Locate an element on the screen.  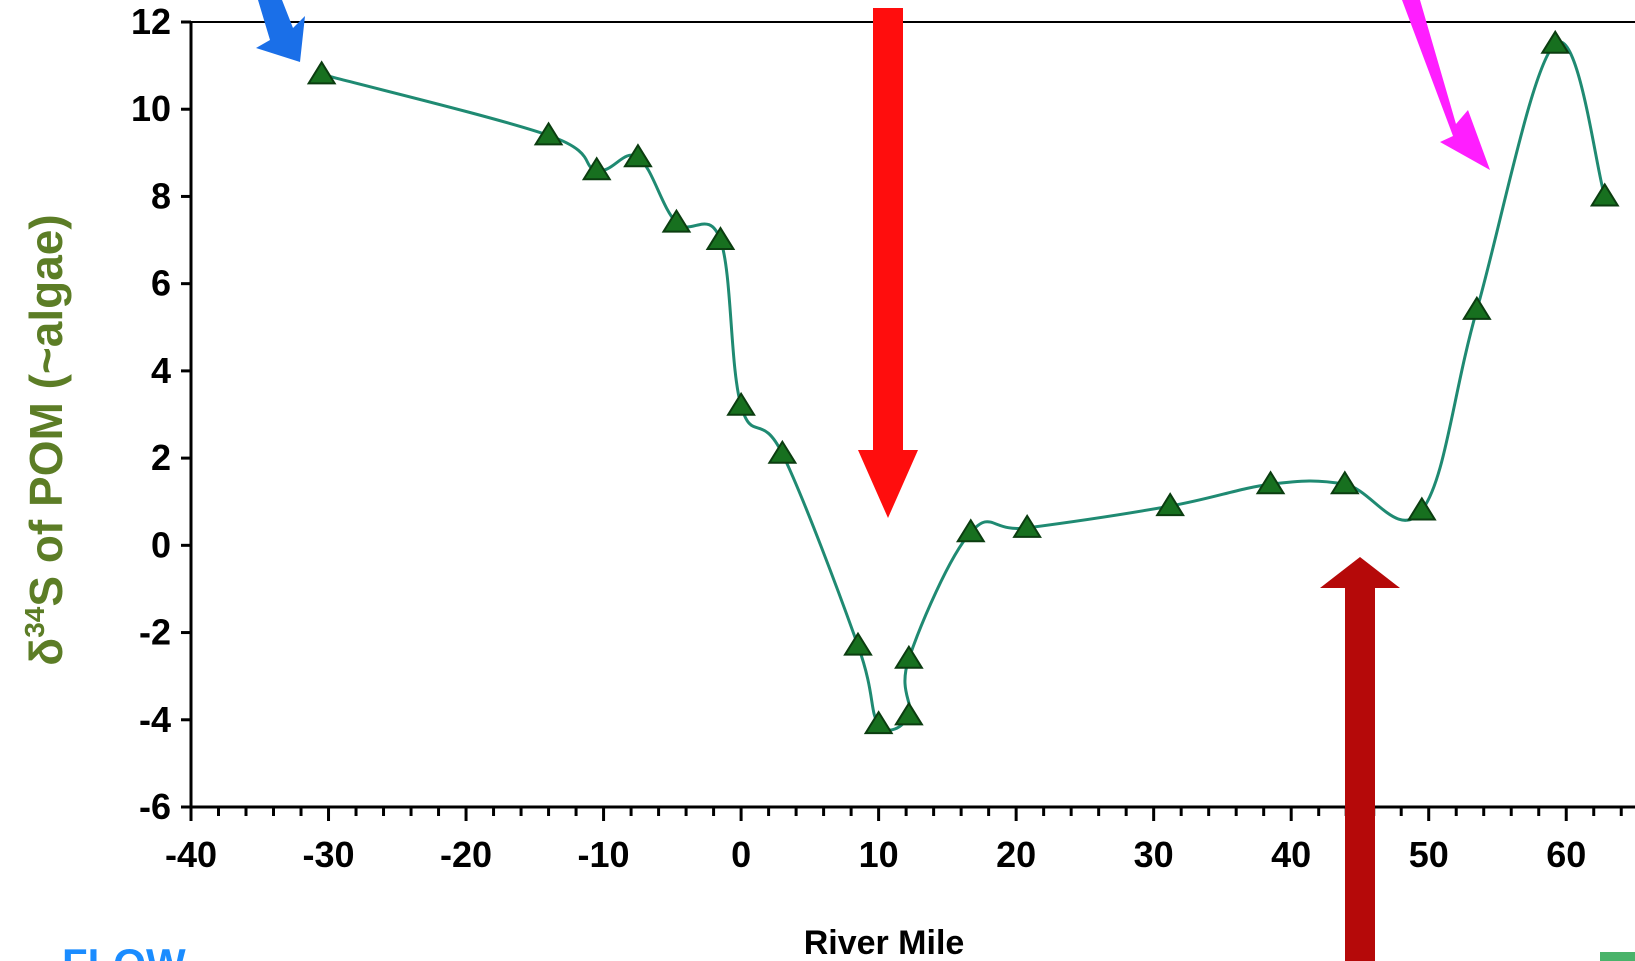
red-arrow-shape is located at coordinates (888, 263).